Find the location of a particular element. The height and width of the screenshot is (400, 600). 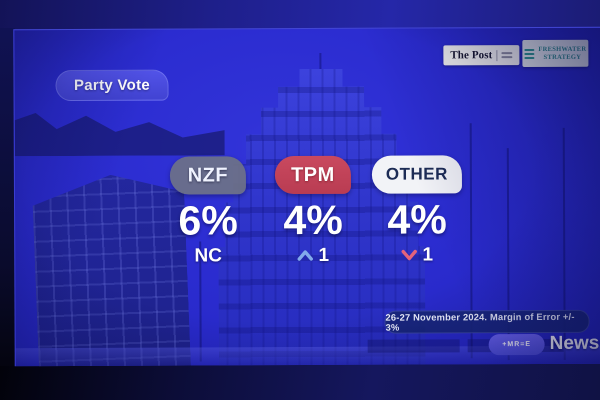

logo-divider is located at coordinates (497, 55).